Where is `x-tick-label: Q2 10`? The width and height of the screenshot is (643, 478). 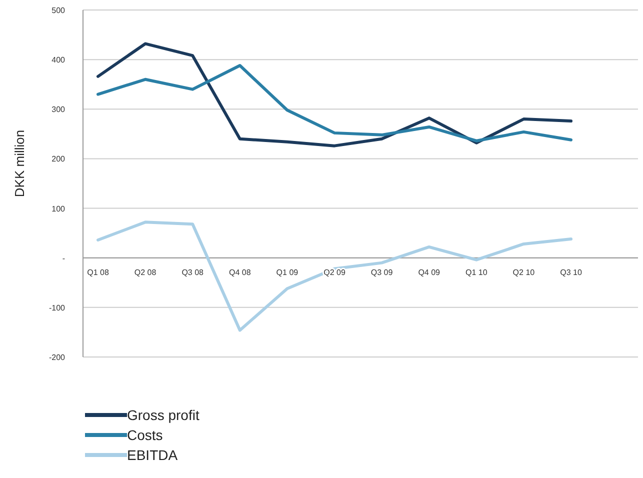
x-tick-label: Q2 10 is located at coordinates (524, 272).